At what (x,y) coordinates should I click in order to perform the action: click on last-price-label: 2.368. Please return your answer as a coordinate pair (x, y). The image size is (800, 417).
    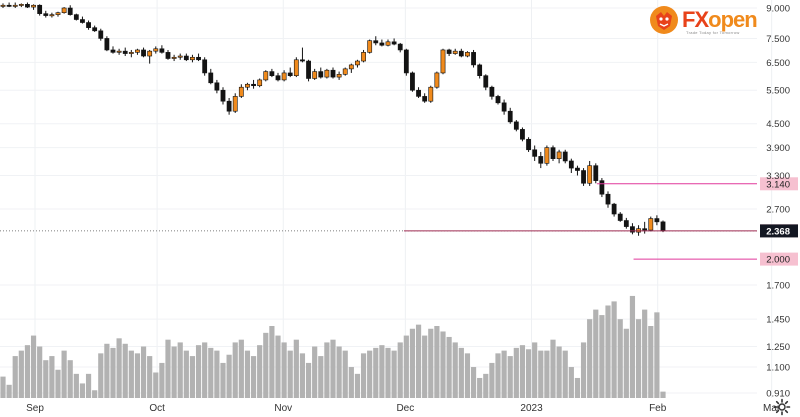
    Looking at the image, I should click on (778, 231).